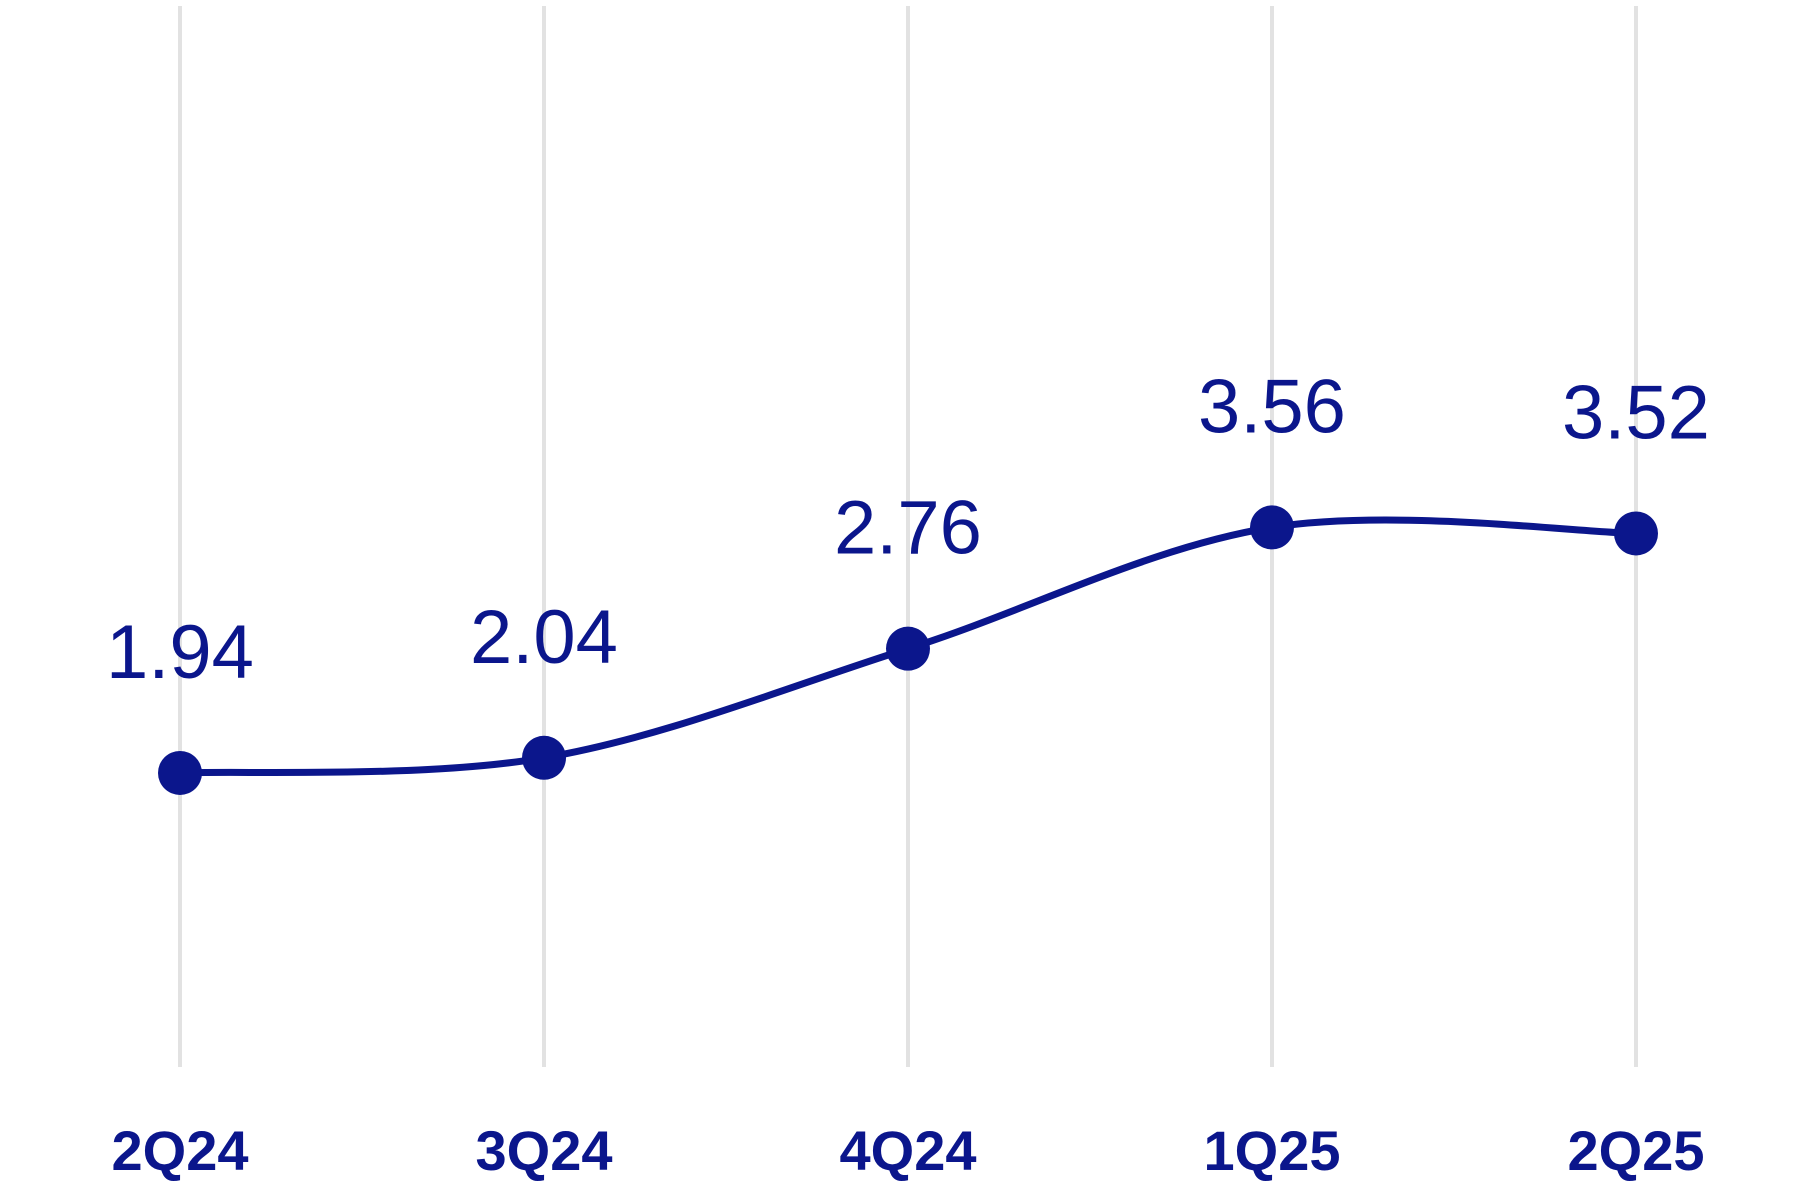  What do you see at coordinates (1636, 413) in the screenshot?
I see `value-label: 3.52` at bounding box center [1636, 413].